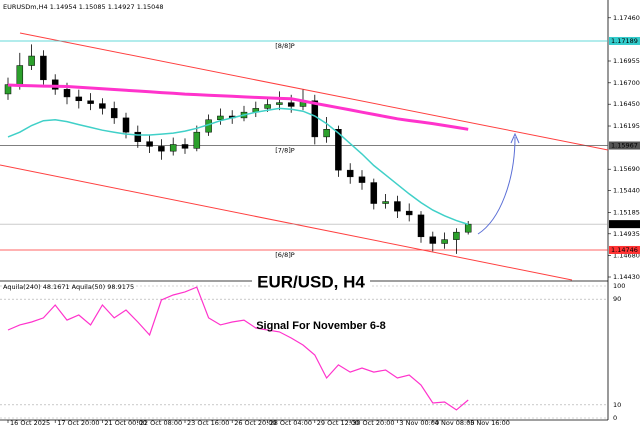  What do you see at coordinates (626, 126) in the screenshot?
I see `y-tick-label: 1.16195` at bounding box center [626, 126].